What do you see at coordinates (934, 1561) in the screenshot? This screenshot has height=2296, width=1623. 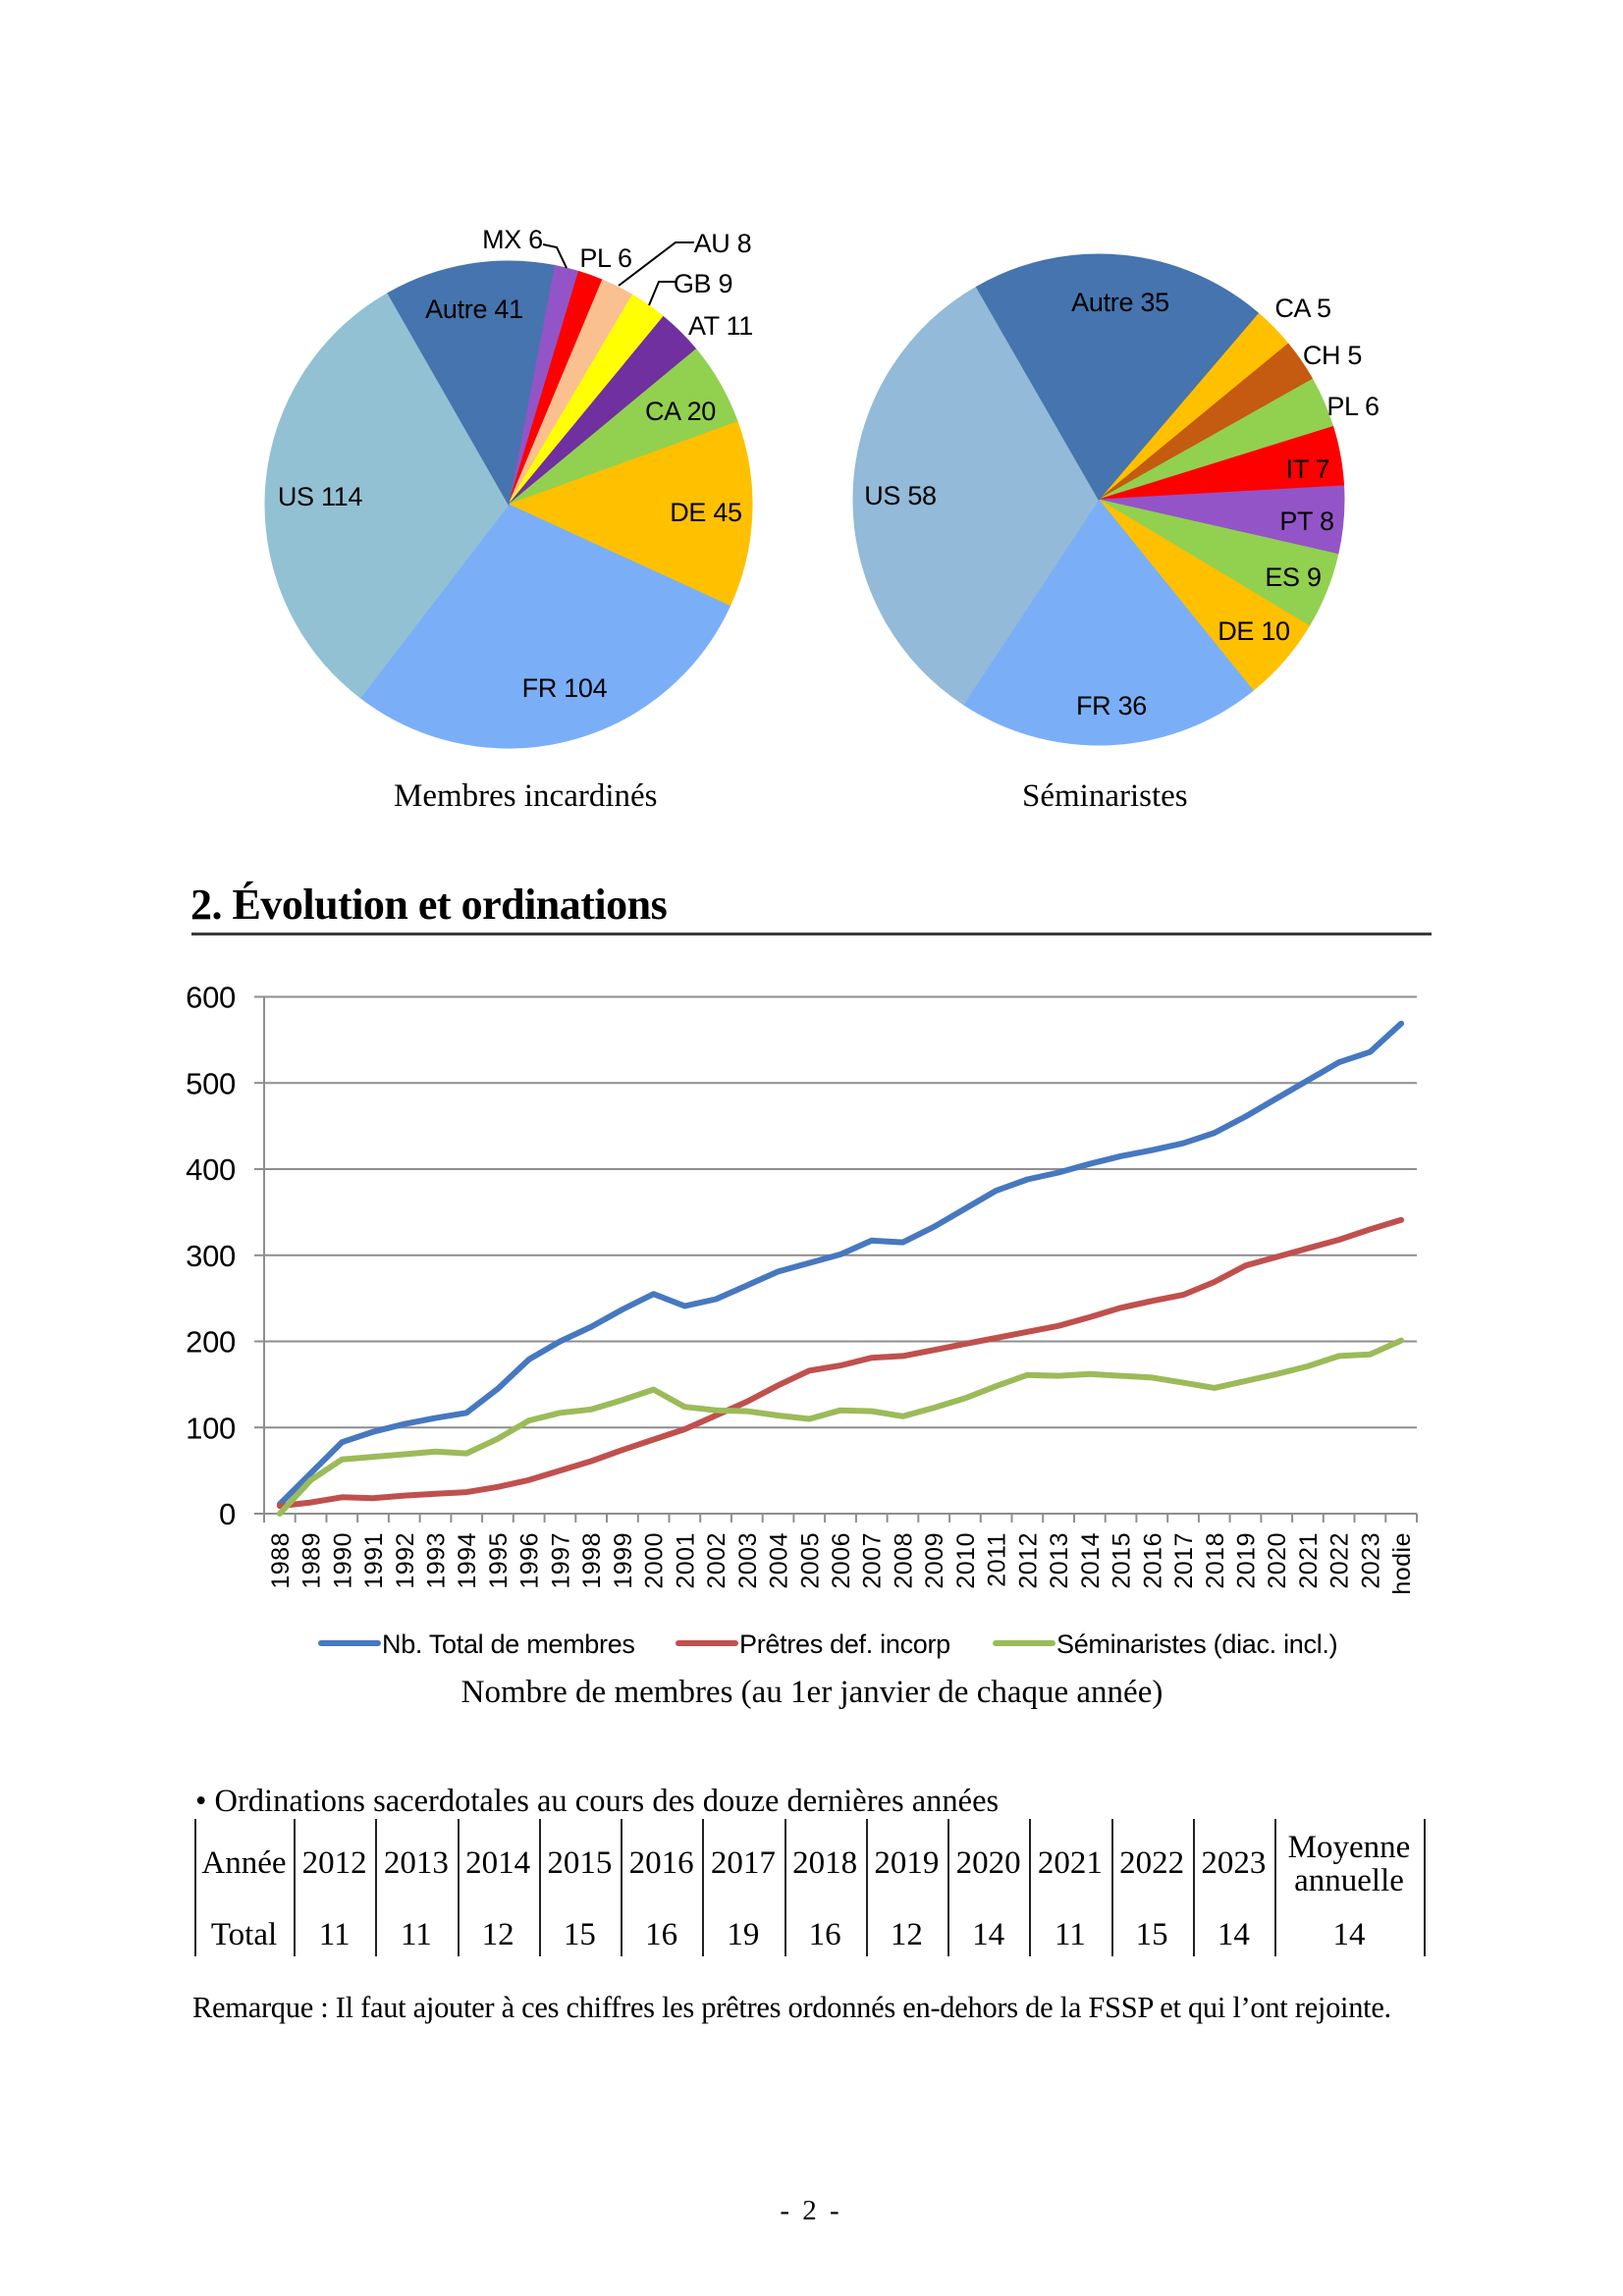 I see `svg-text: 2009` at bounding box center [934, 1561].